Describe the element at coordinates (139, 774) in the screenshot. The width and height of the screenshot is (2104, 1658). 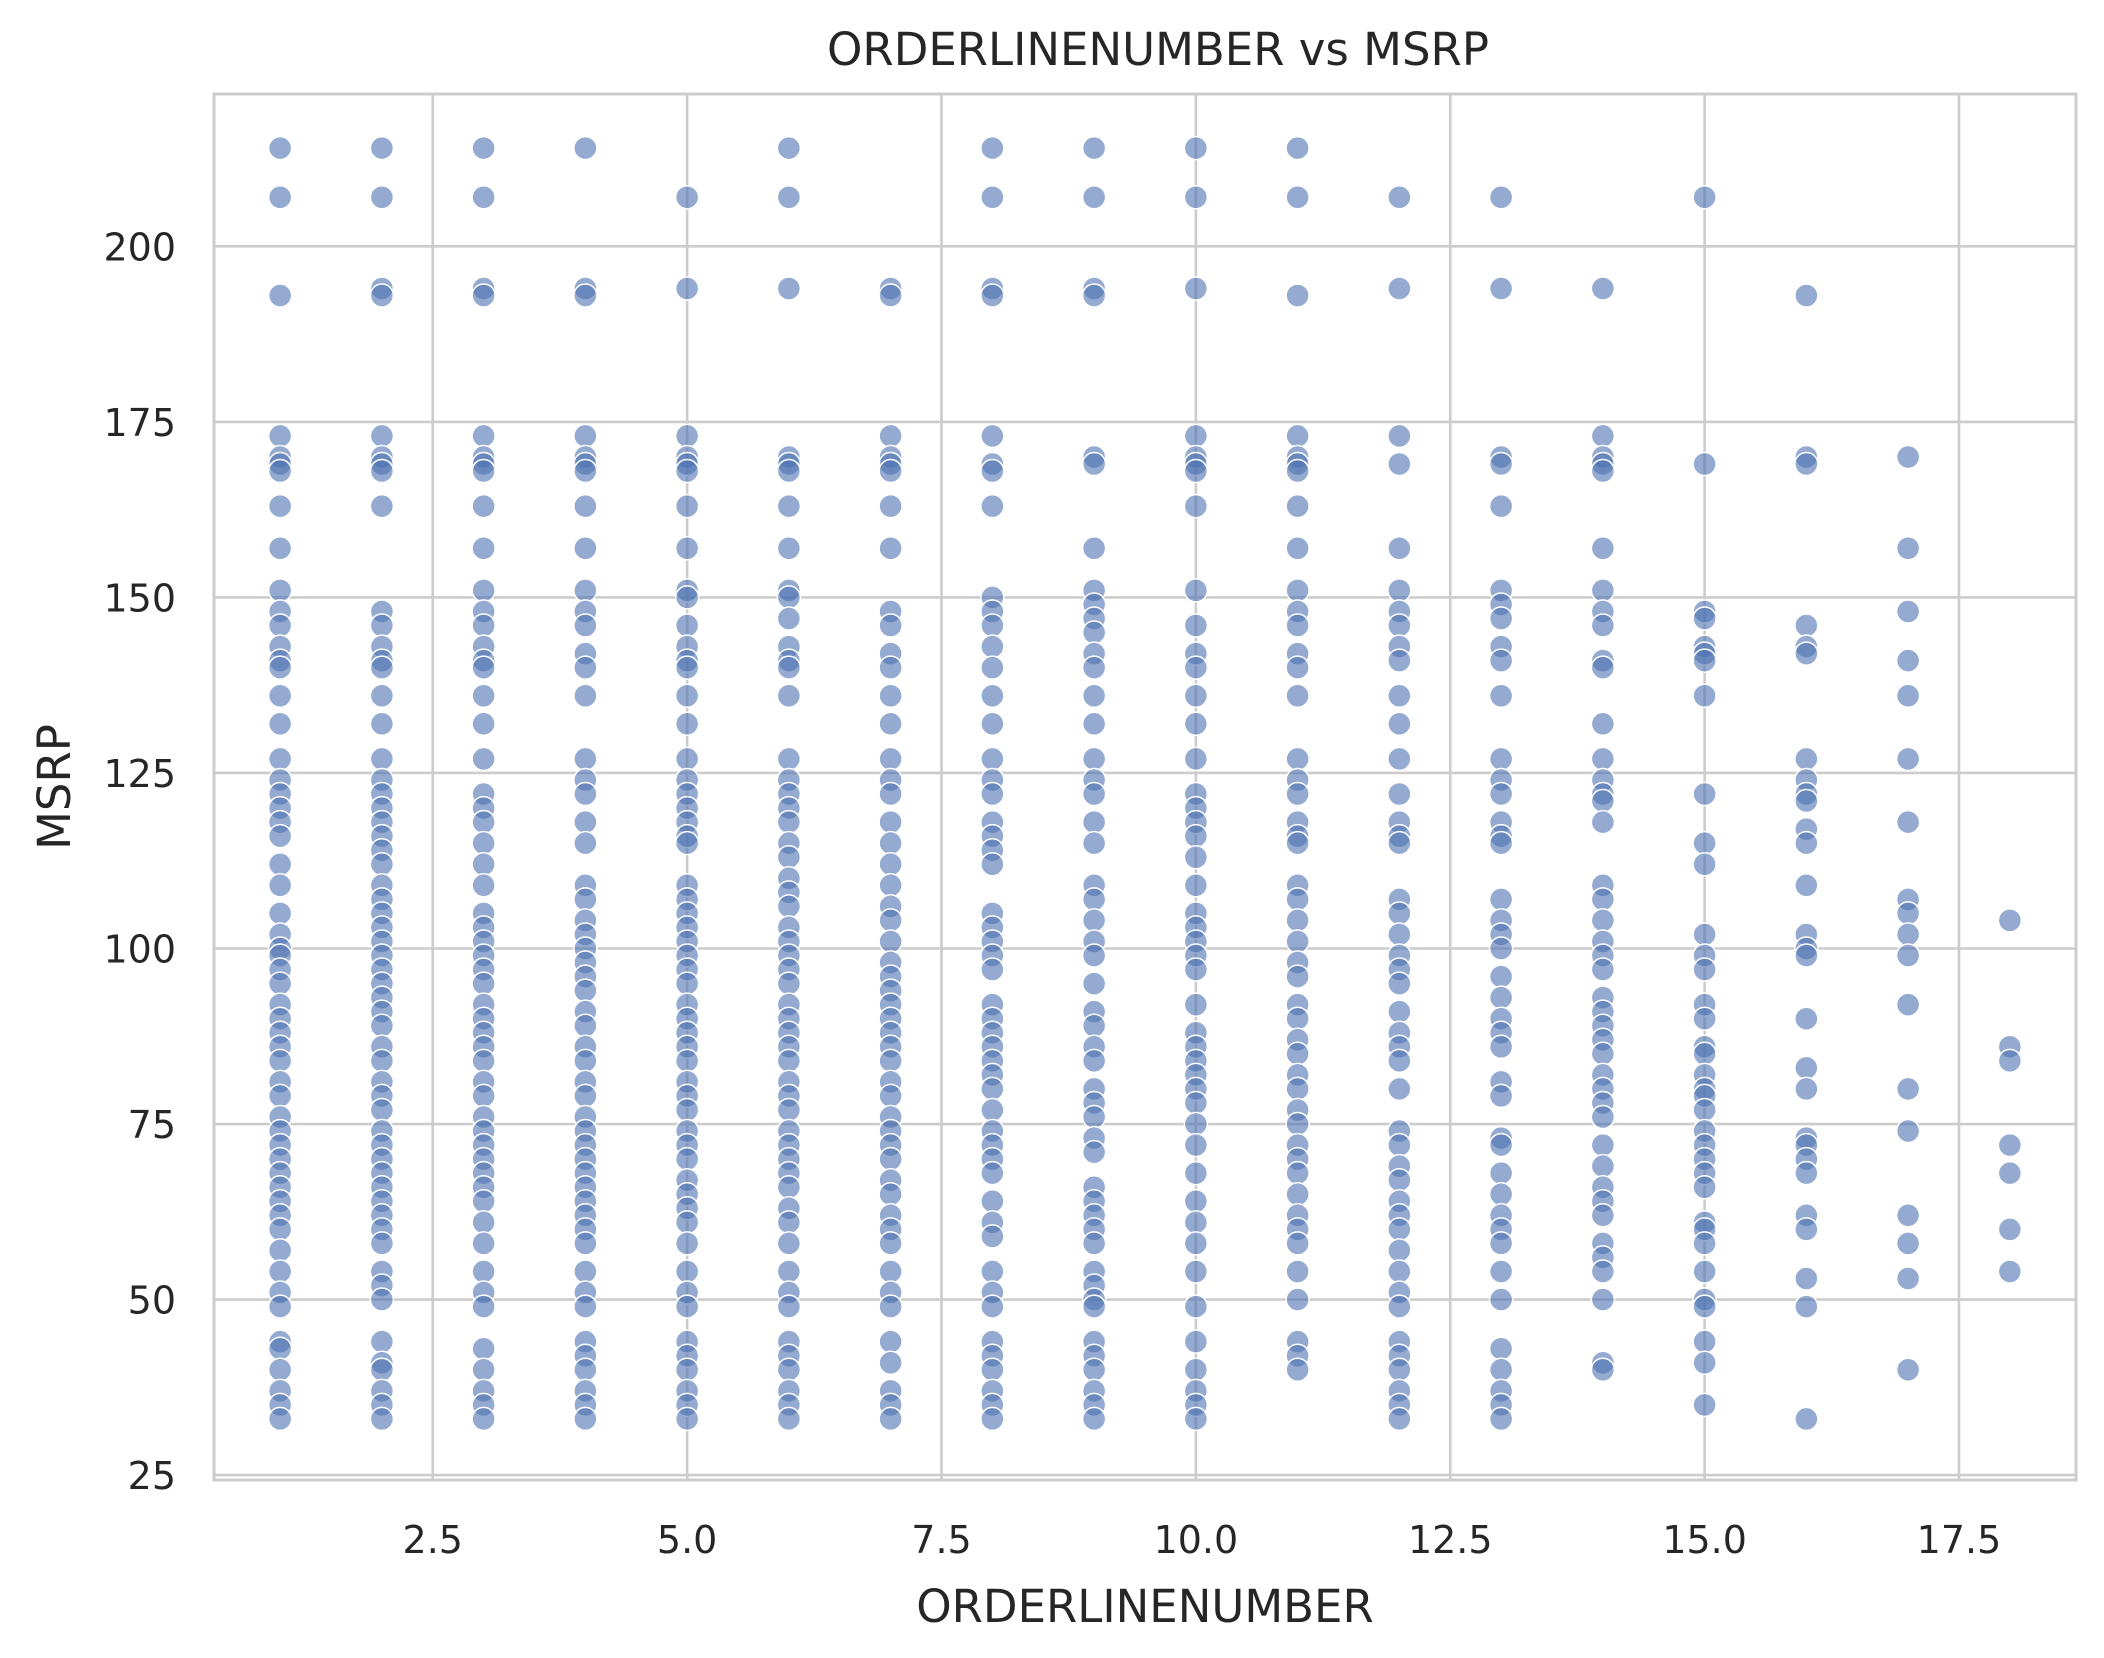
I see `y-tick-label: 125` at that location.